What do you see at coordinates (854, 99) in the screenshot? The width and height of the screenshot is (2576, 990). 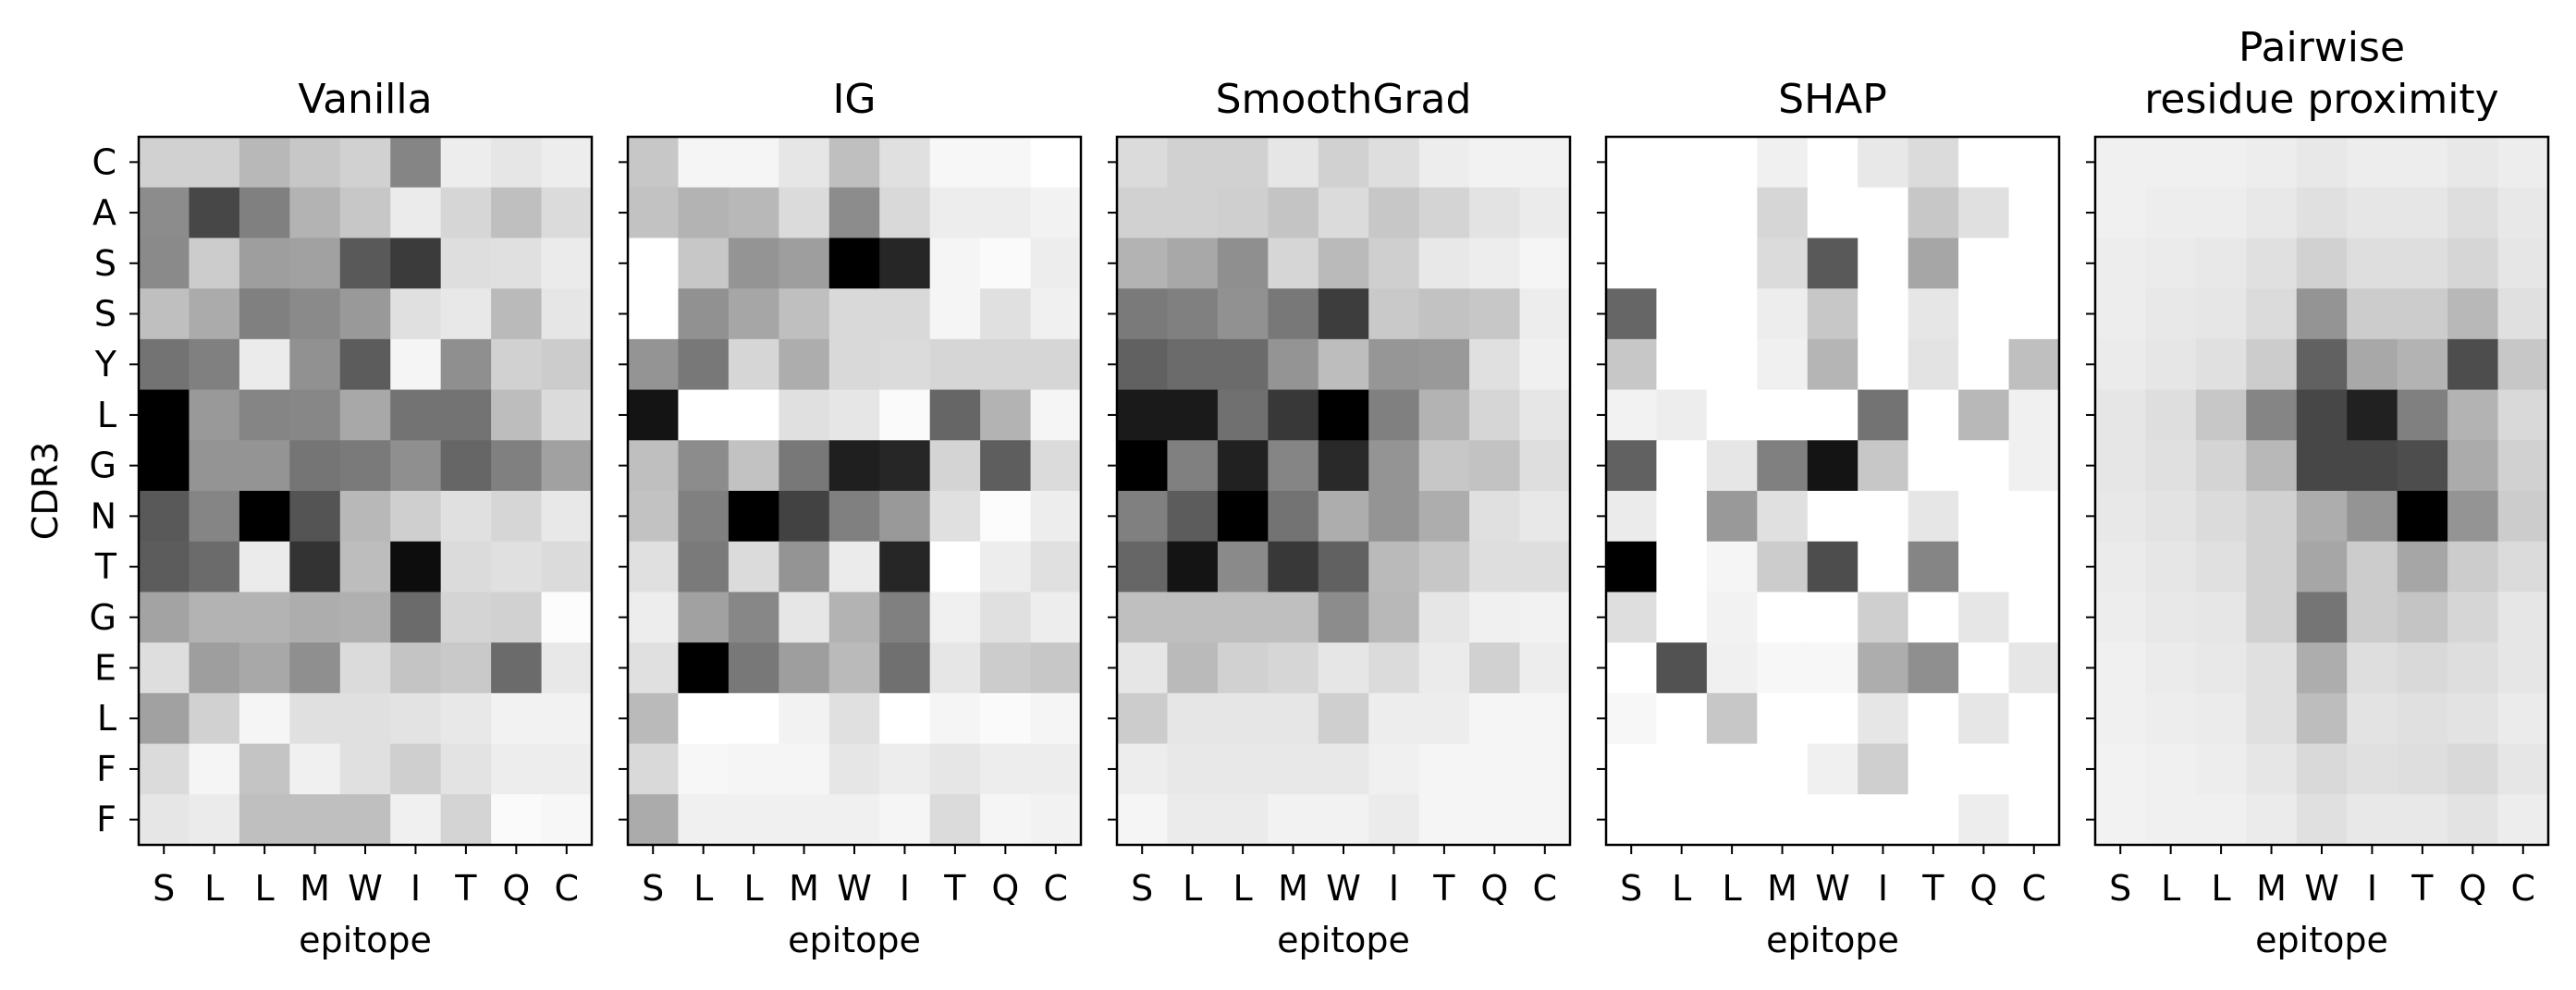 I see `panel-title: IG` at bounding box center [854, 99].